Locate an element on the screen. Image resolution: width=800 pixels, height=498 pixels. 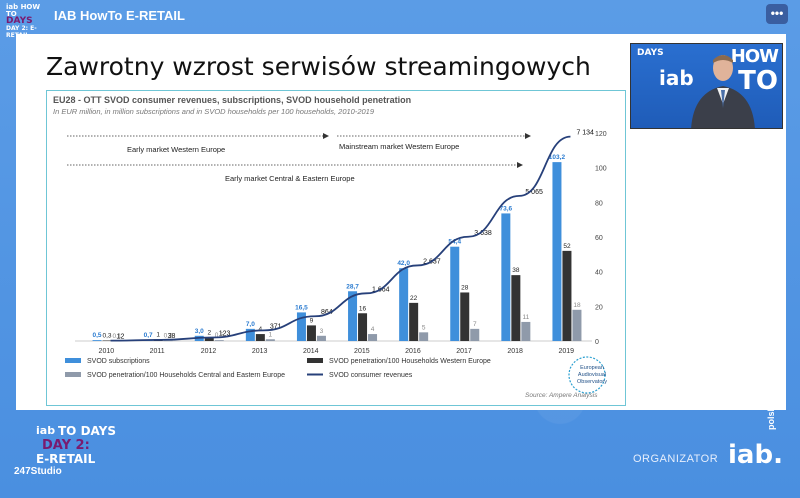
legend-entry: SVOD consumer revenues is located at coordinates (371, 375).